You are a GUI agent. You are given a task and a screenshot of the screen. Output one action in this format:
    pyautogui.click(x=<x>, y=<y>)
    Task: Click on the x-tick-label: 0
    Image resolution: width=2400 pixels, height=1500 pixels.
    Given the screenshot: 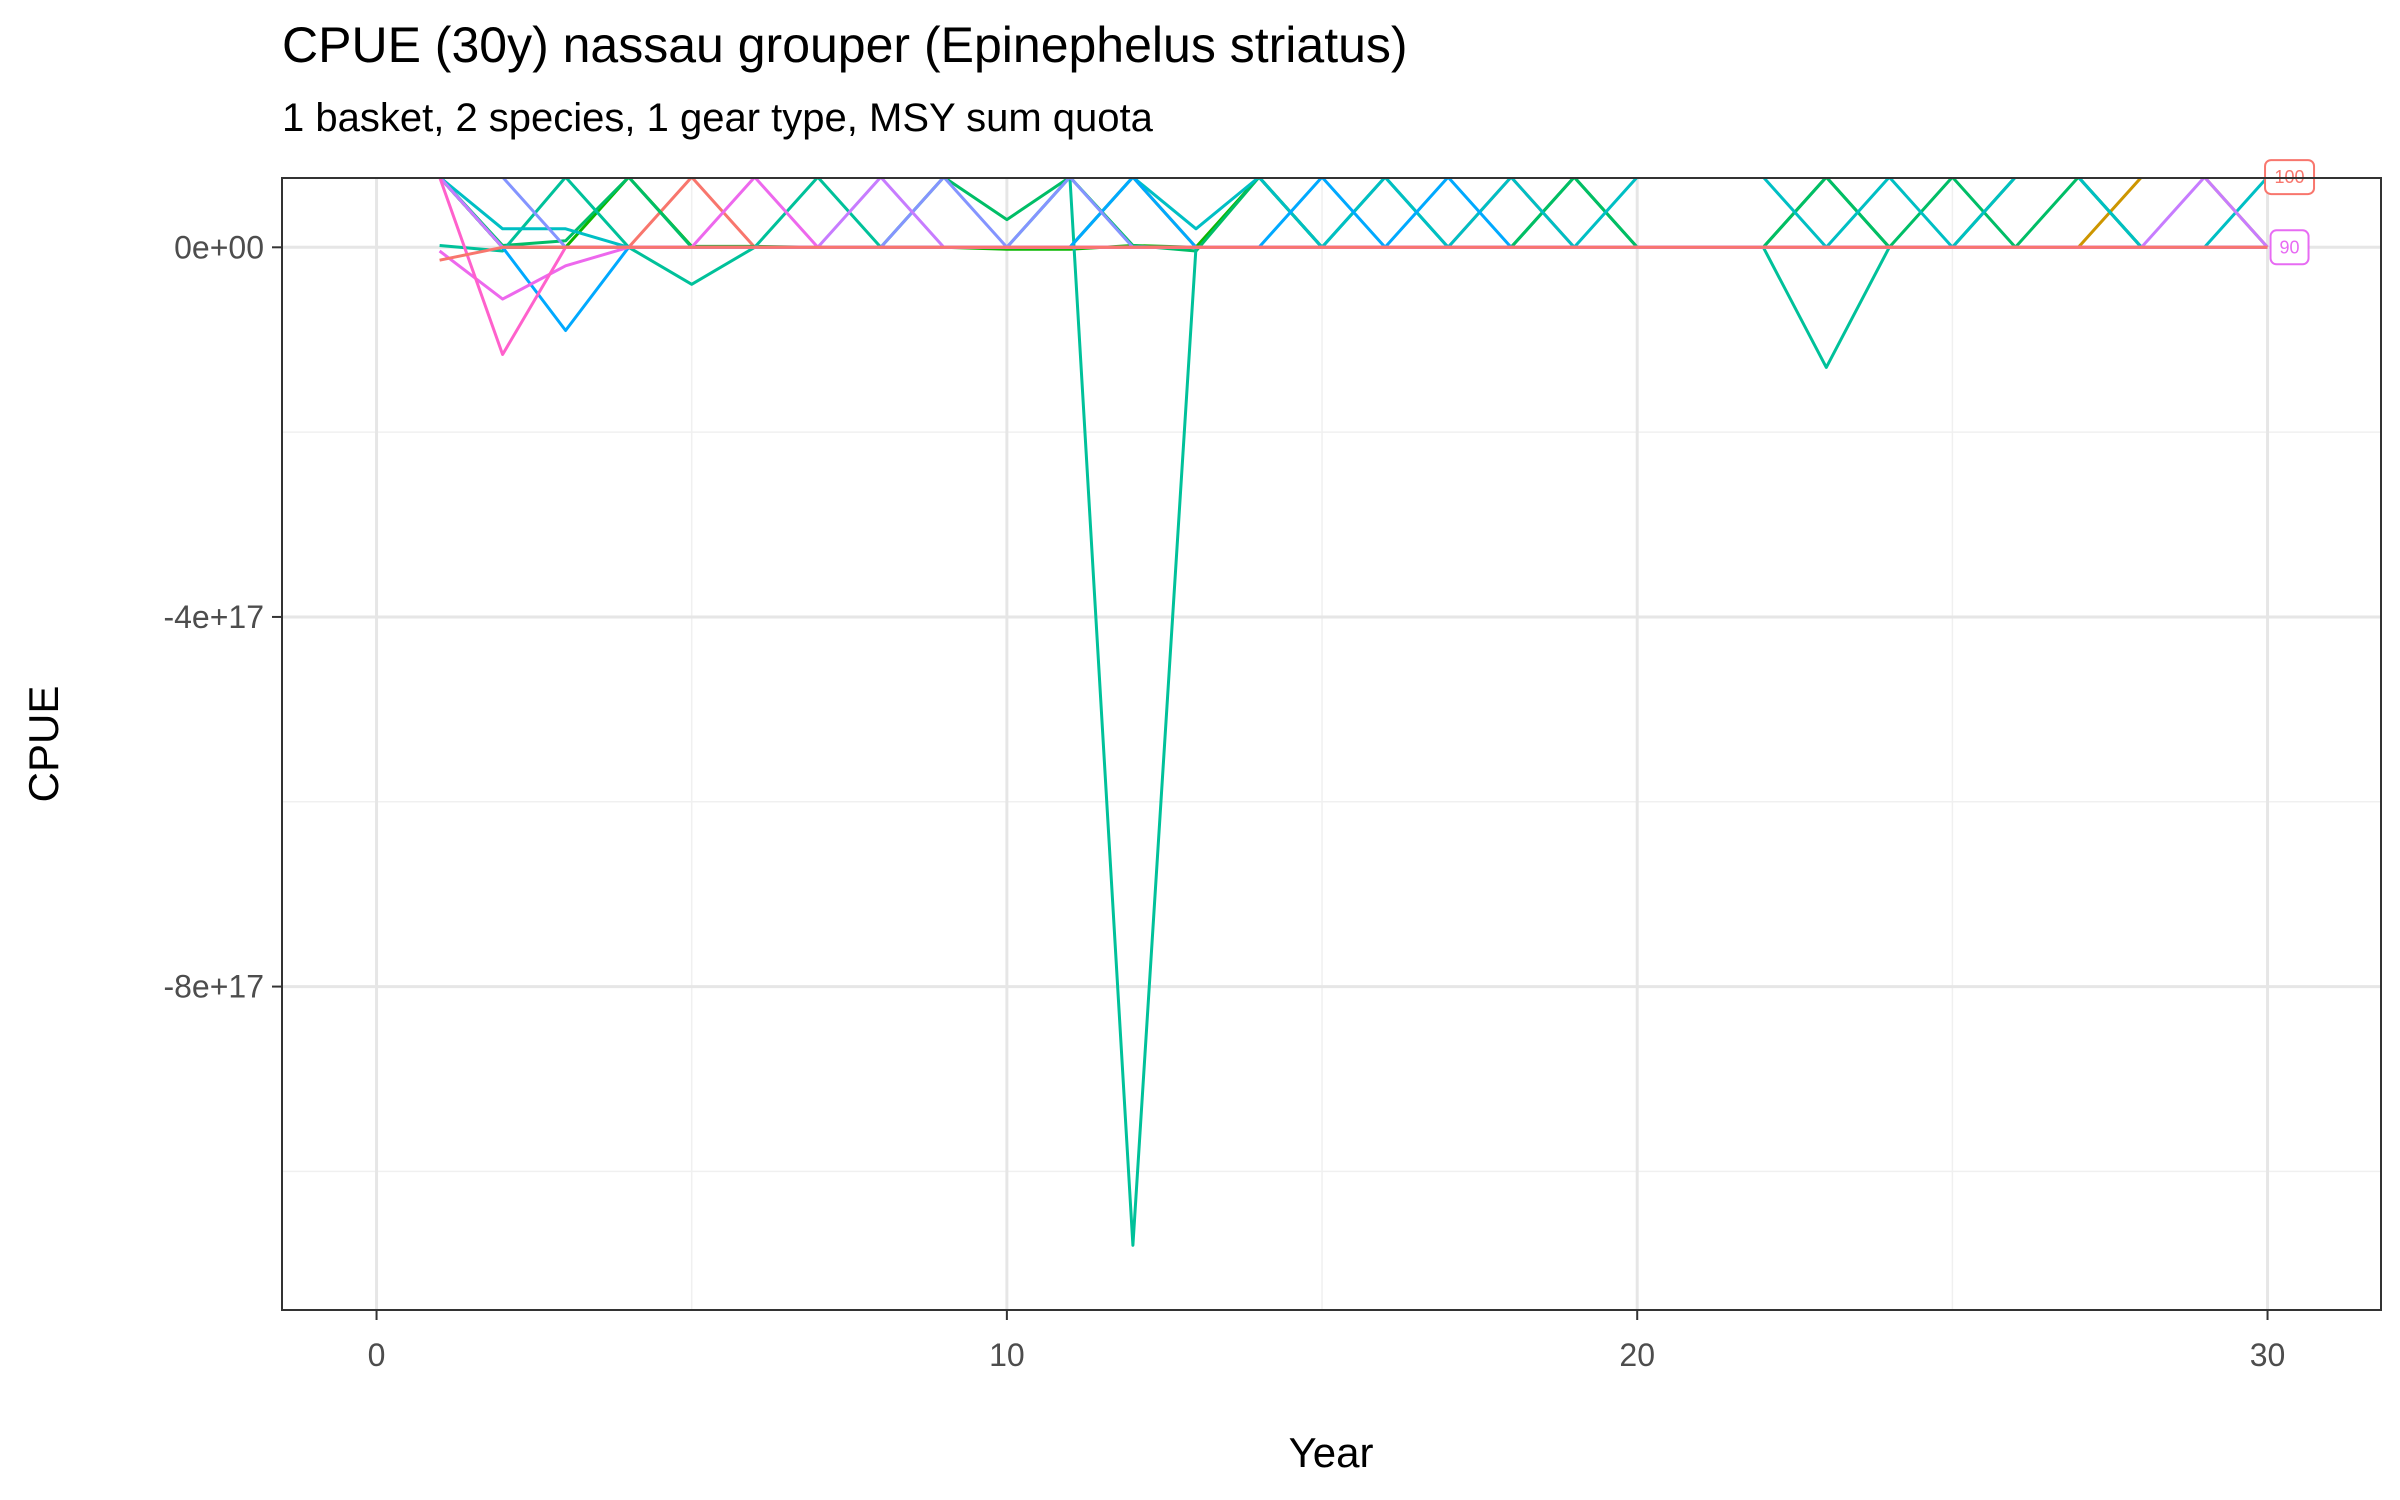 What is the action you would take?
    pyautogui.click(x=377, y=1355)
    